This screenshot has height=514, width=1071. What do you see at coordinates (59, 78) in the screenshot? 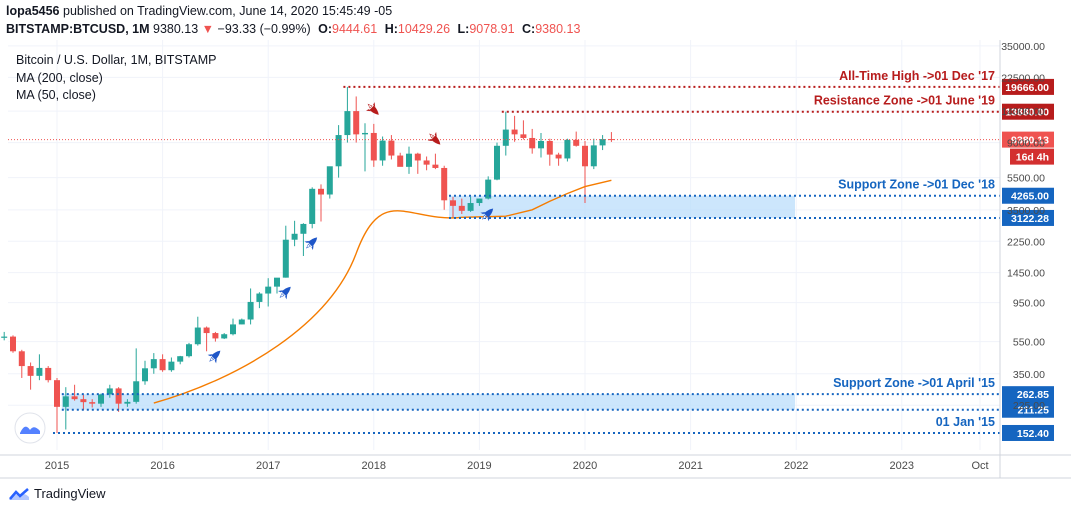
I see `ma200-legend: MA (200, close)` at bounding box center [59, 78].